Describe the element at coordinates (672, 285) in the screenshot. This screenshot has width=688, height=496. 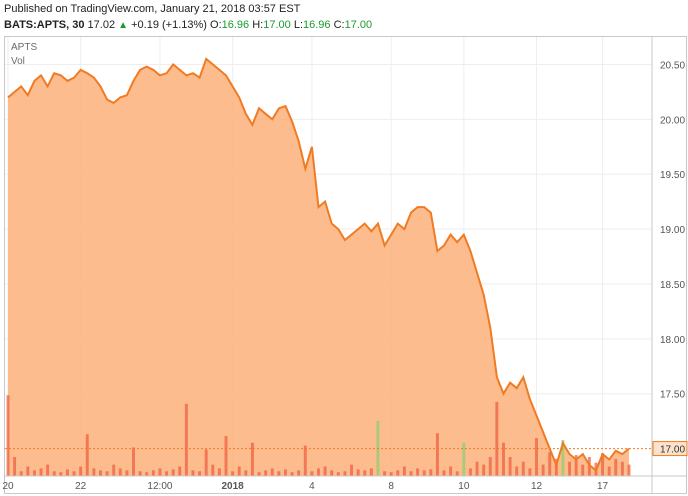
I see `y-tick-label: 18.50` at that location.